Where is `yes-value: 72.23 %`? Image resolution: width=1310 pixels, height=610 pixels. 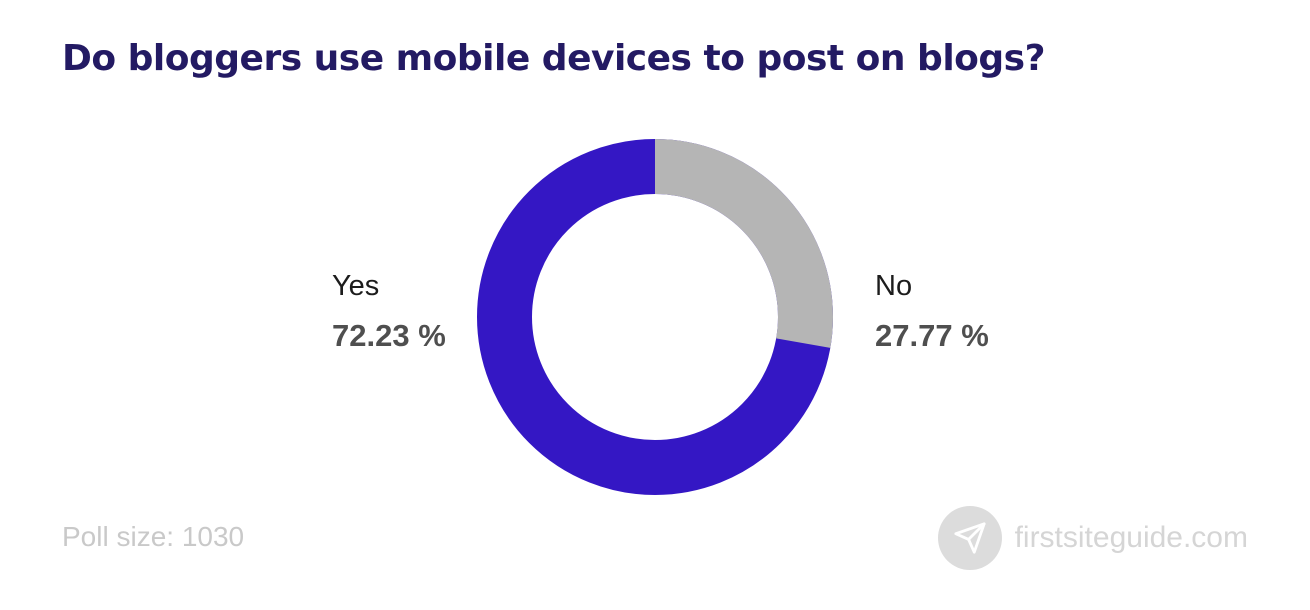
yes-value: 72.23 % is located at coordinates (389, 335).